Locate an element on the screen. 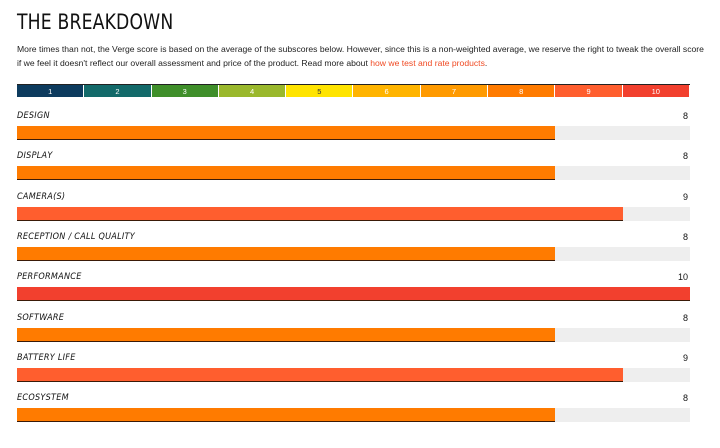  scale-segment: 2 is located at coordinates (118, 91).